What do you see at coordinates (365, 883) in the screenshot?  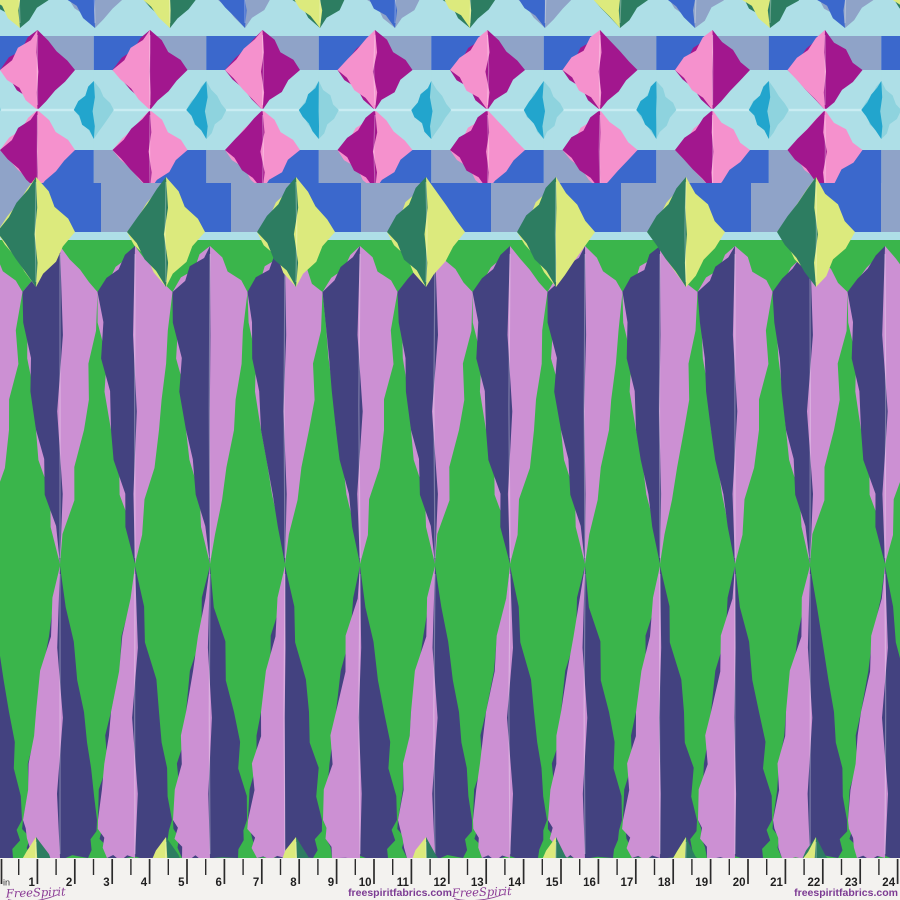 I see `ruler-number-10: 10` at bounding box center [365, 883].